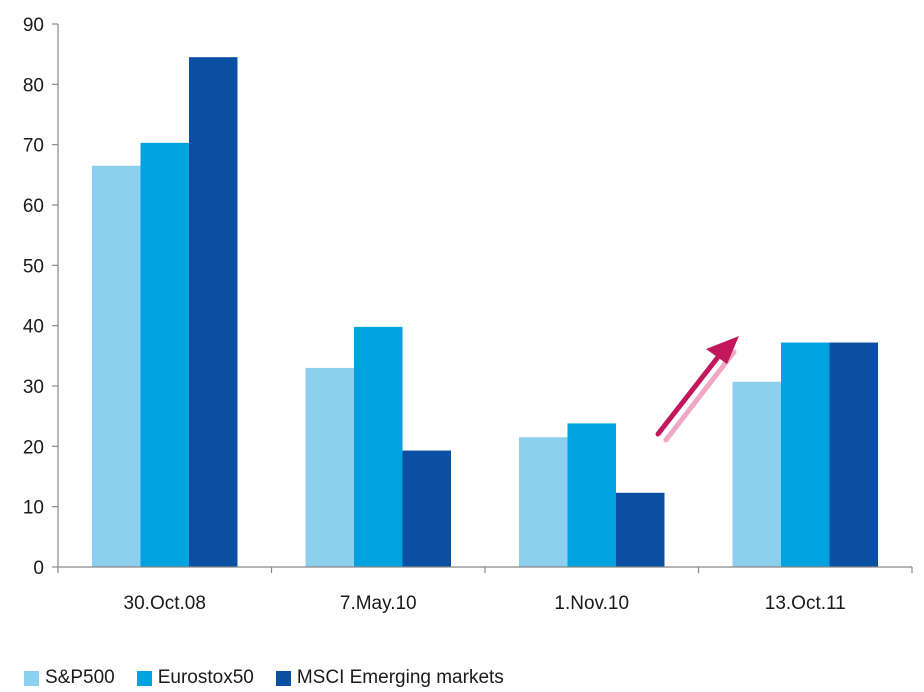  Describe the element at coordinates (33, 206) in the screenshot. I see `y-tick-label: 60` at that location.